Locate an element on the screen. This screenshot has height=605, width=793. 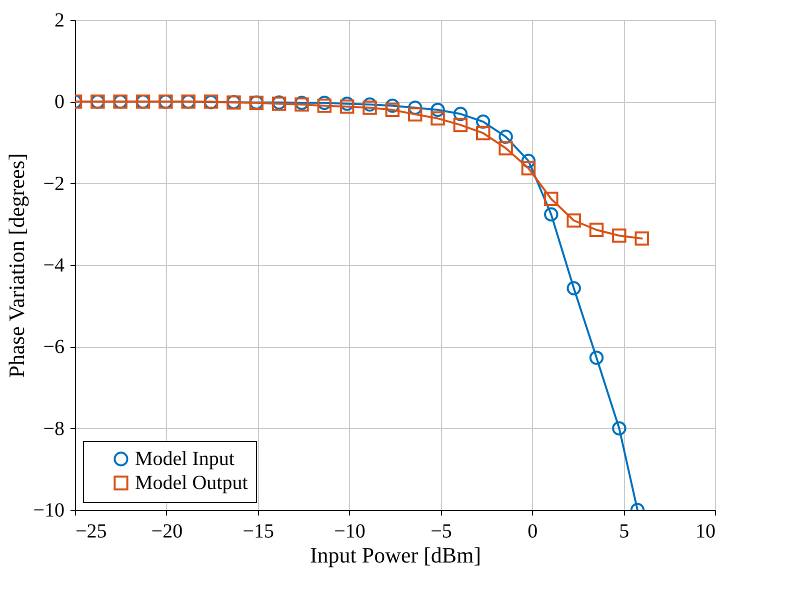
y-tick-label: −4 is located at coordinates (53, 265).